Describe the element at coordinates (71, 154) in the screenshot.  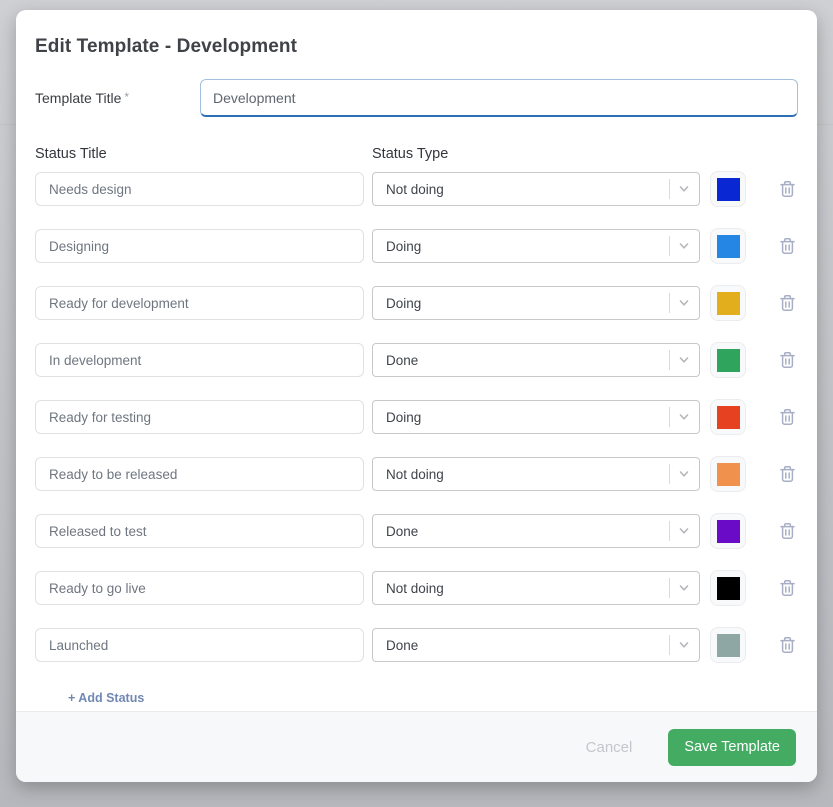
I see `status-title-column-label: Status Title` at that location.